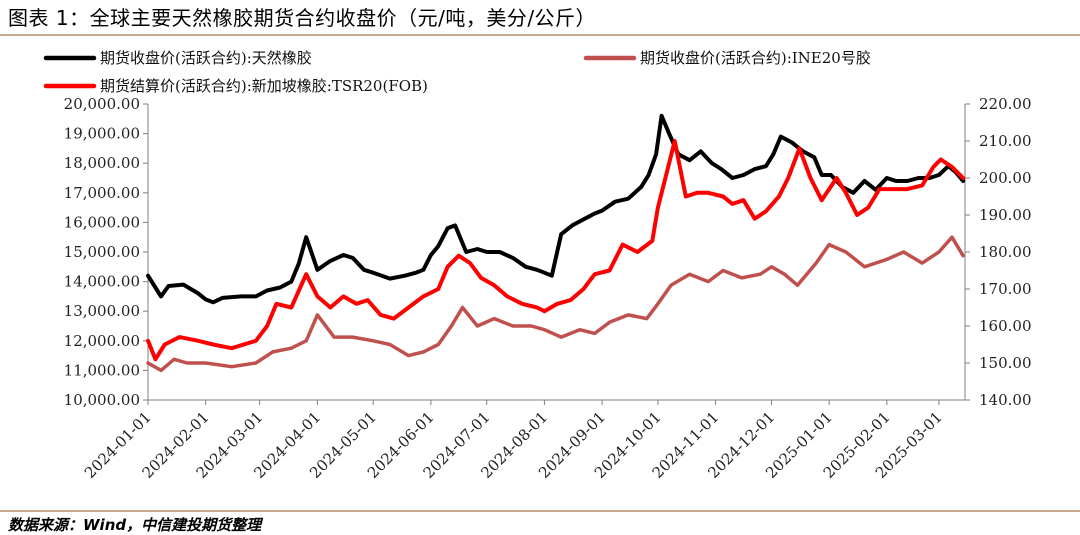 Image resolution: width=1080 pixels, height=535 pixels. What do you see at coordinates (1005, 326) in the screenshot?
I see `y-right-tick-label: 160.00` at bounding box center [1005, 326].